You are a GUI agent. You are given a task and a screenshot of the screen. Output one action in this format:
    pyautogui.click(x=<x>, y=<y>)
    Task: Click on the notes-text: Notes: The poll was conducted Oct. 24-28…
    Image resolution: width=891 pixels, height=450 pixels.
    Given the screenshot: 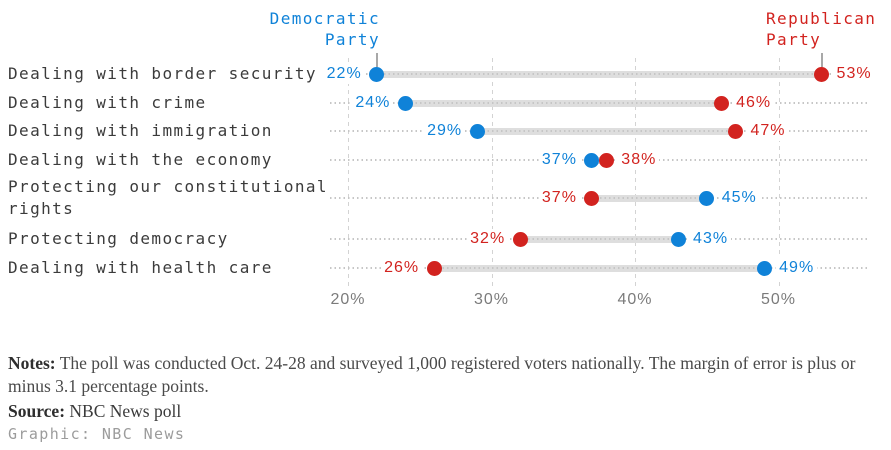 What is the action you would take?
    pyautogui.click(x=445, y=375)
    